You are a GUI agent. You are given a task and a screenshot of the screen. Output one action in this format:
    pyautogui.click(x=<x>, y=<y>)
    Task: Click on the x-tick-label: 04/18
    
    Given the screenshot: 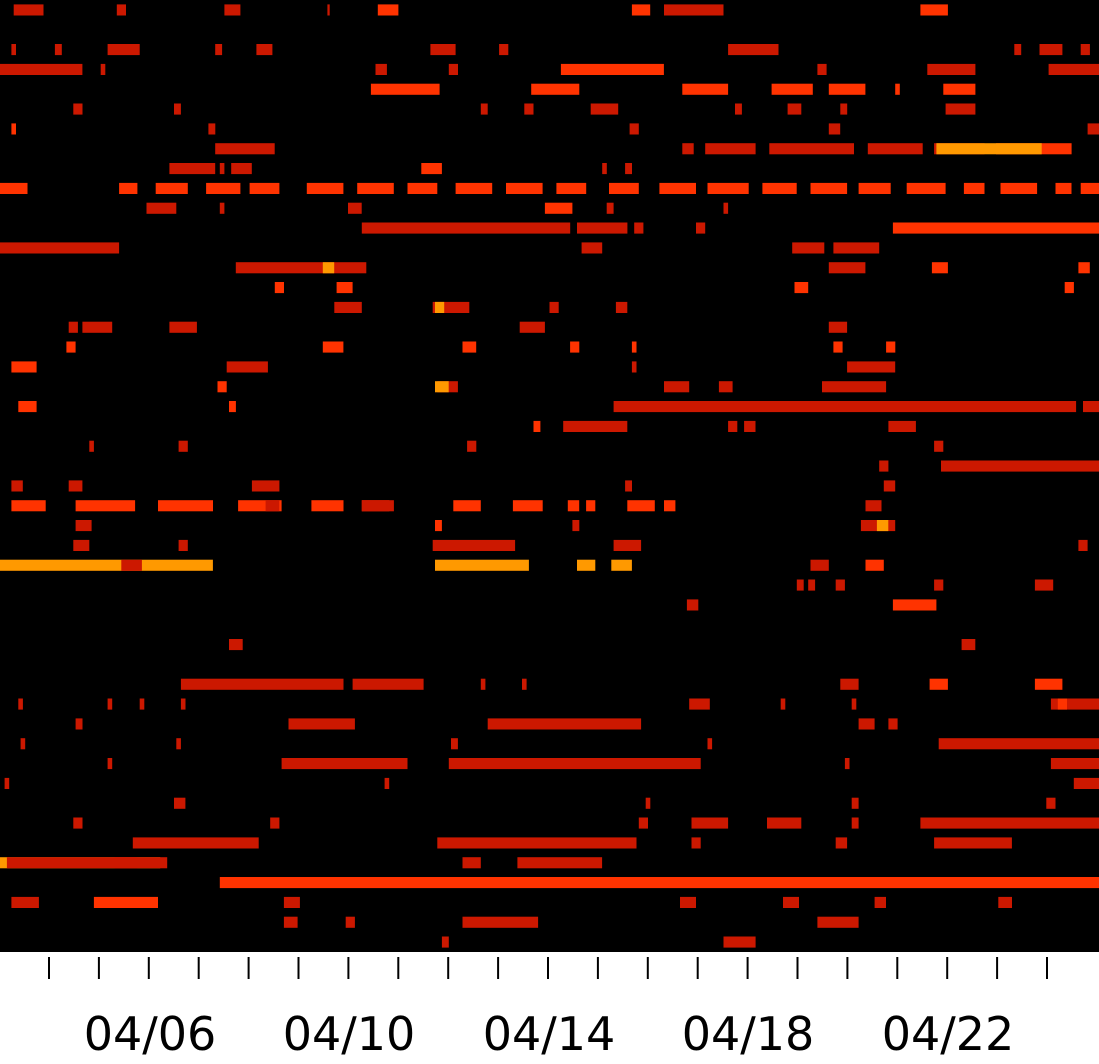 What is the action you would take?
    pyautogui.click(x=748, y=1034)
    